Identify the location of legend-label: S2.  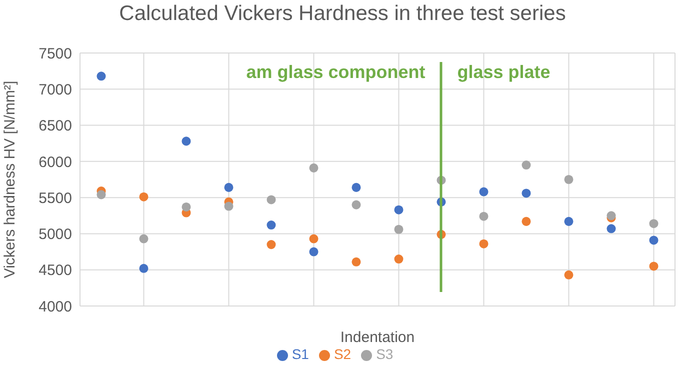
(343, 354).